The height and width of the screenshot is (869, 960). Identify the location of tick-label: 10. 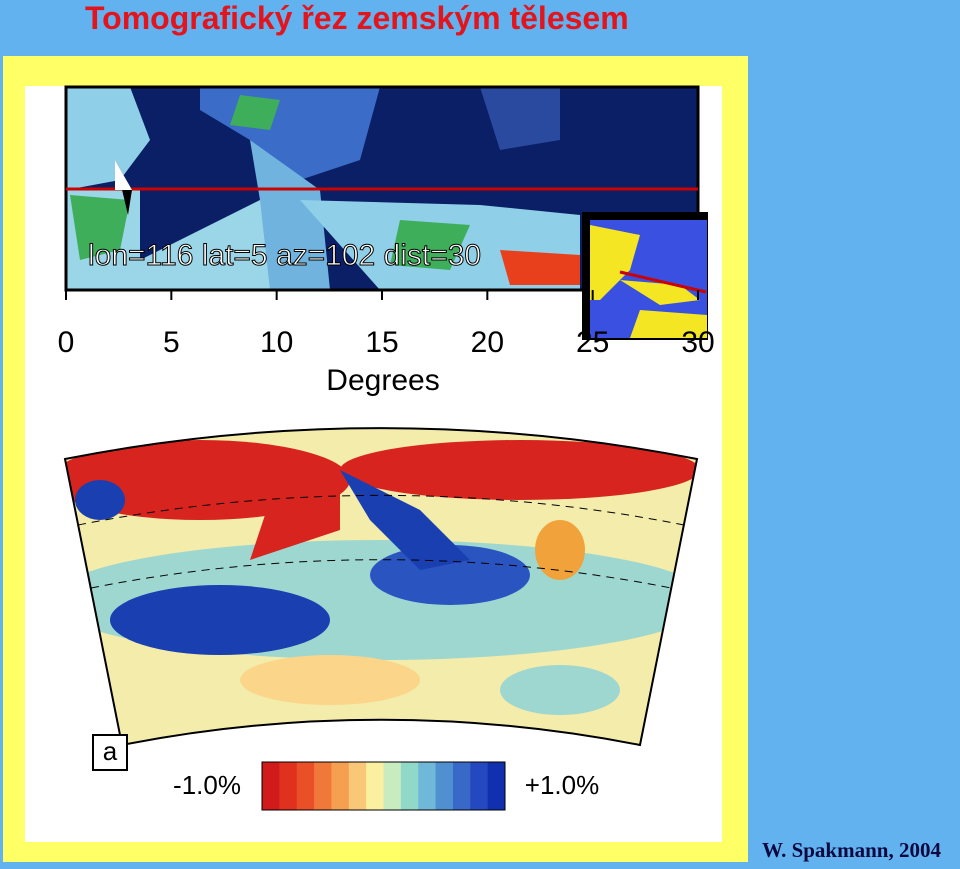
(276, 342).